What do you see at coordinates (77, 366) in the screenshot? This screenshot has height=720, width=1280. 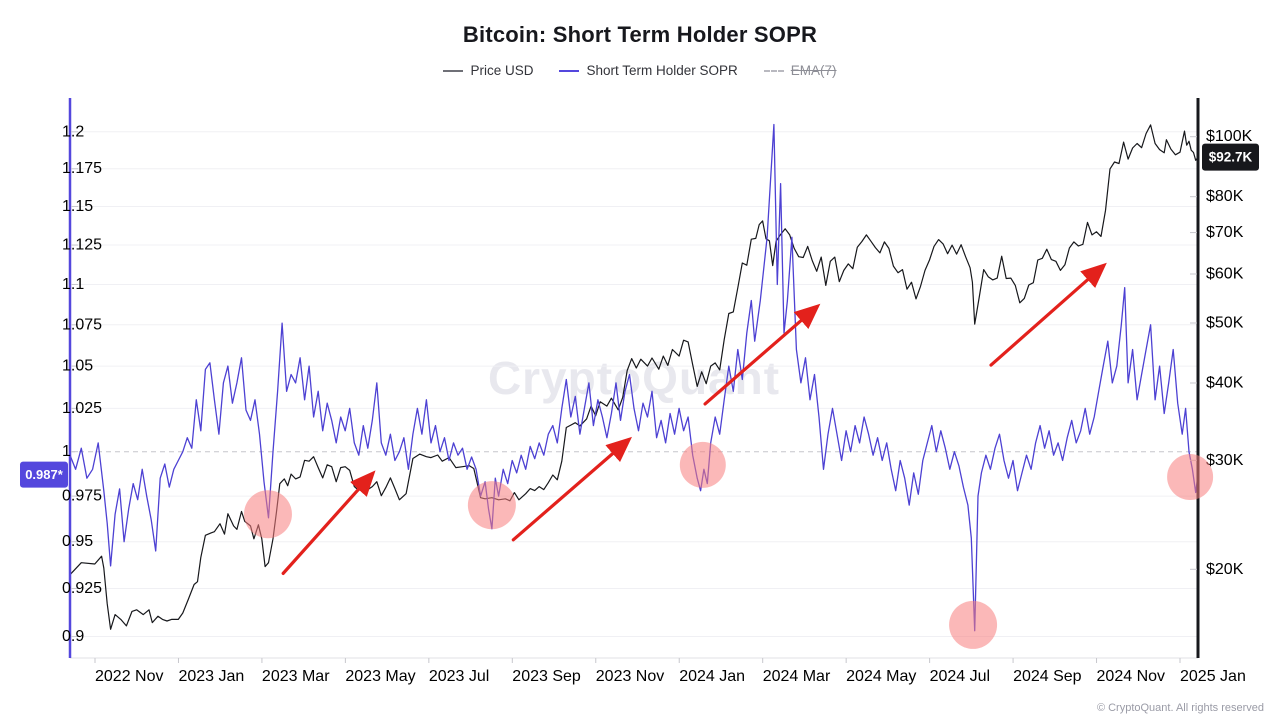 I see `left-tick-label: 1.05` at bounding box center [77, 366].